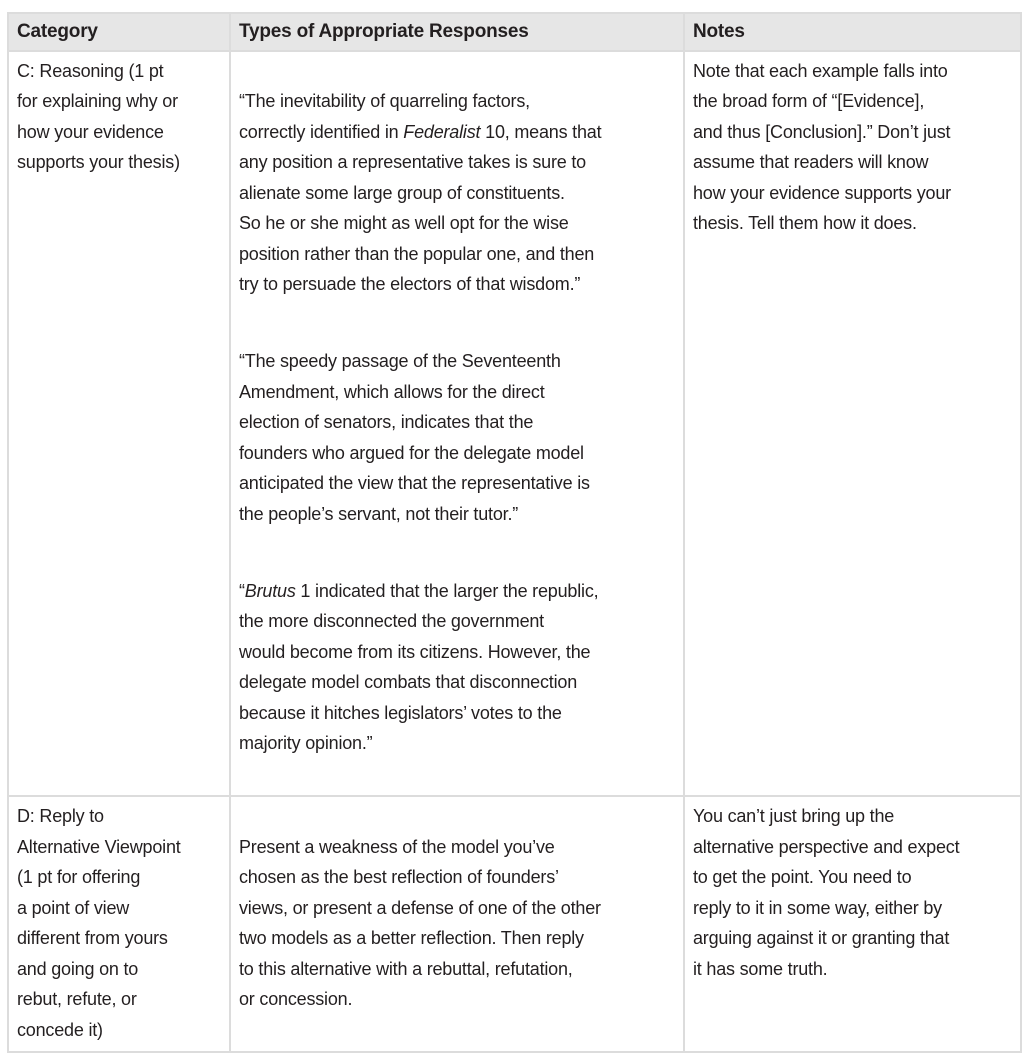 The height and width of the screenshot is (1053, 1030). What do you see at coordinates (119, 32) in the screenshot?
I see `header-category: Category` at bounding box center [119, 32].